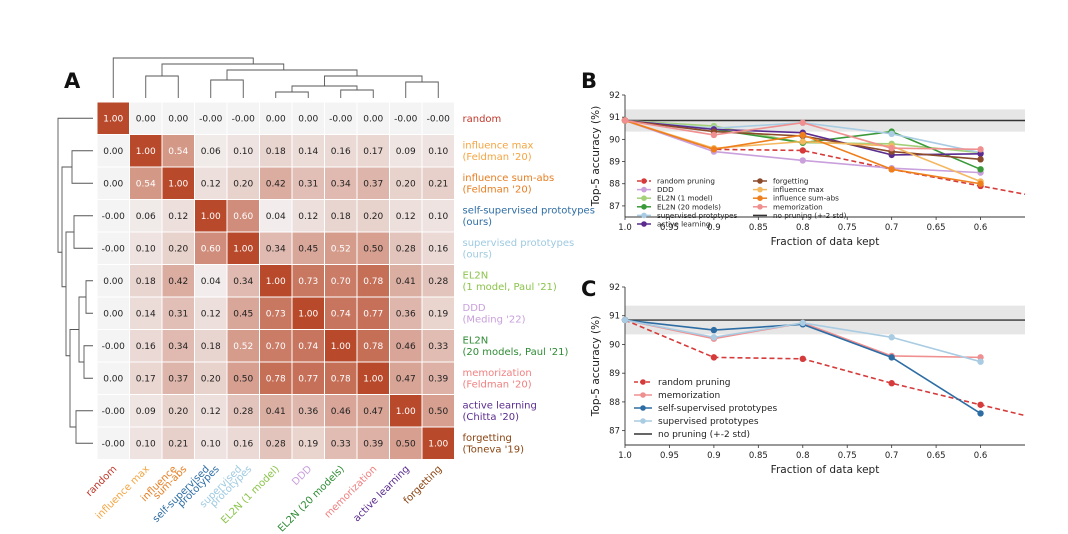 The height and width of the screenshot is (534, 1068). Describe the element at coordinates (758, 456) in the screenshot. I see `x-tick-label: 0.85` at that location.